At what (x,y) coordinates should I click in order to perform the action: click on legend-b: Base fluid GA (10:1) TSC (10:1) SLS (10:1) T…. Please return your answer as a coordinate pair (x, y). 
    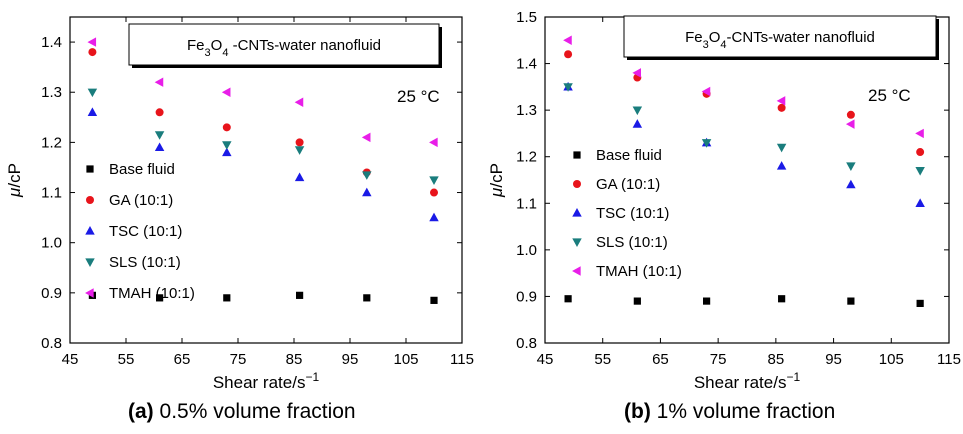
    Looking at the image, I should click on (627, 213).